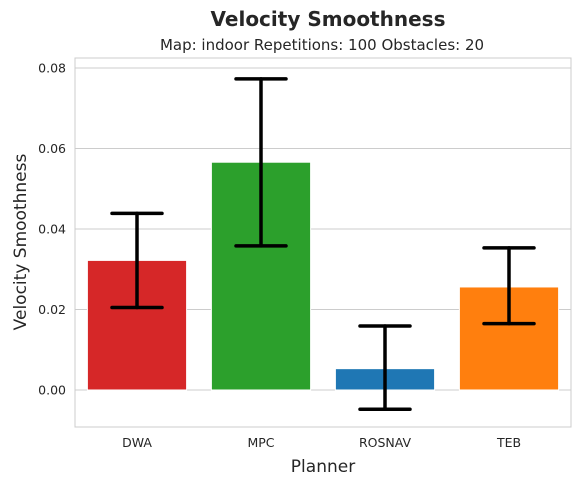 Image resolution: width=581 pixels, height=485 pixels. I want to click on y-tick-label: 0.02, so click(52, 309).